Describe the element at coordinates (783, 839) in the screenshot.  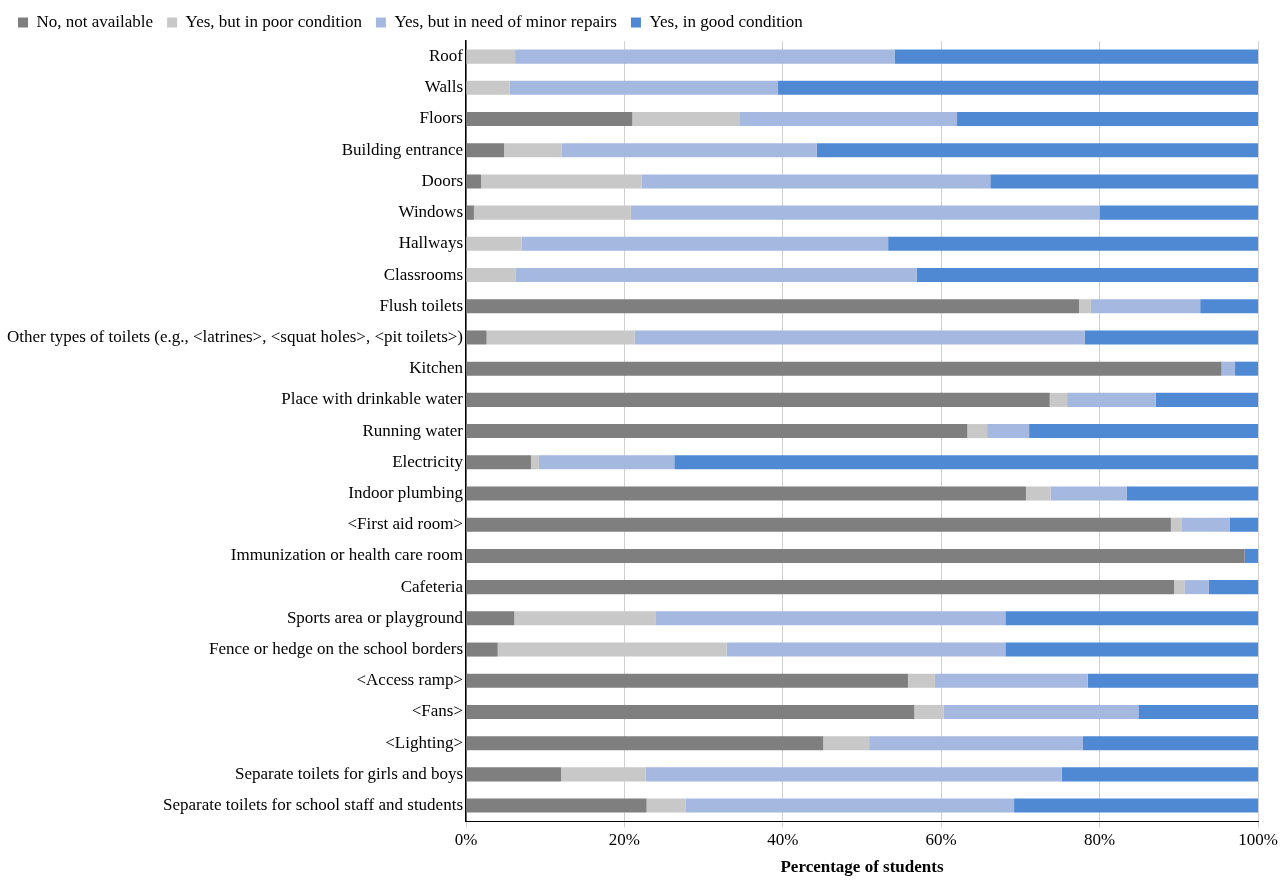
I see `x-tick-label: 40%` at that location.